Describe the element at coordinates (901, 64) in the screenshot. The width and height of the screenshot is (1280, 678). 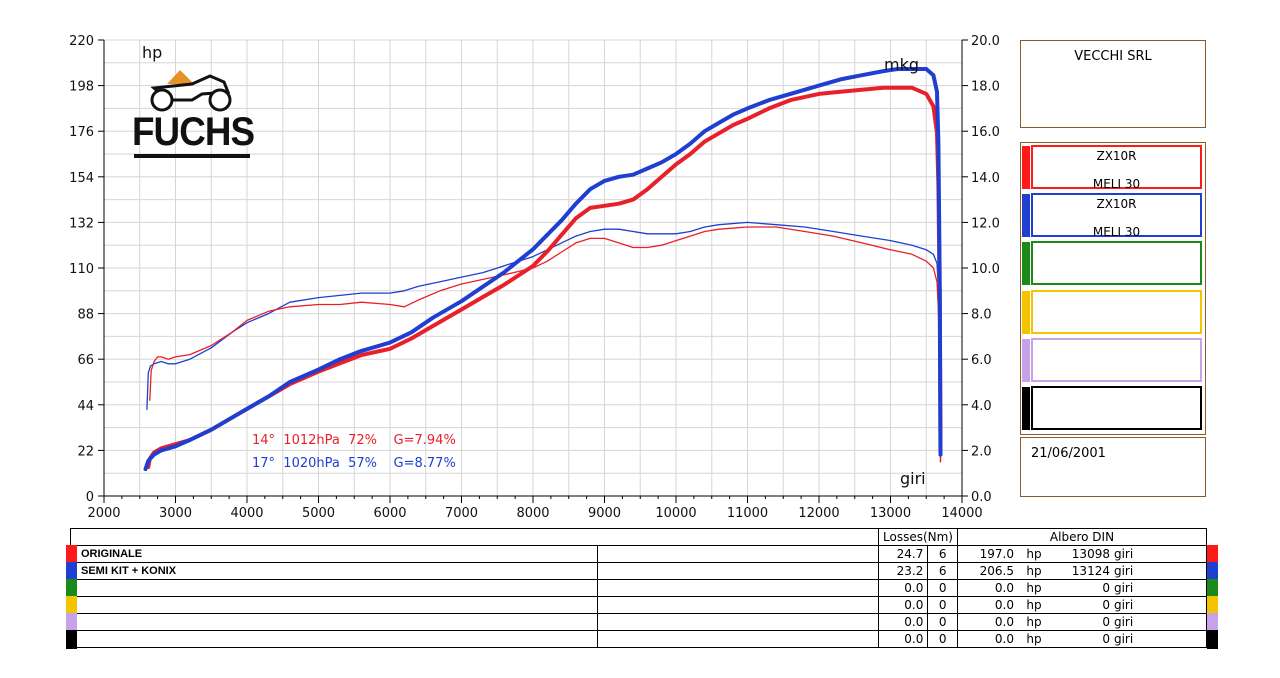
I see `y-right-axis-label: mkg` at that location.